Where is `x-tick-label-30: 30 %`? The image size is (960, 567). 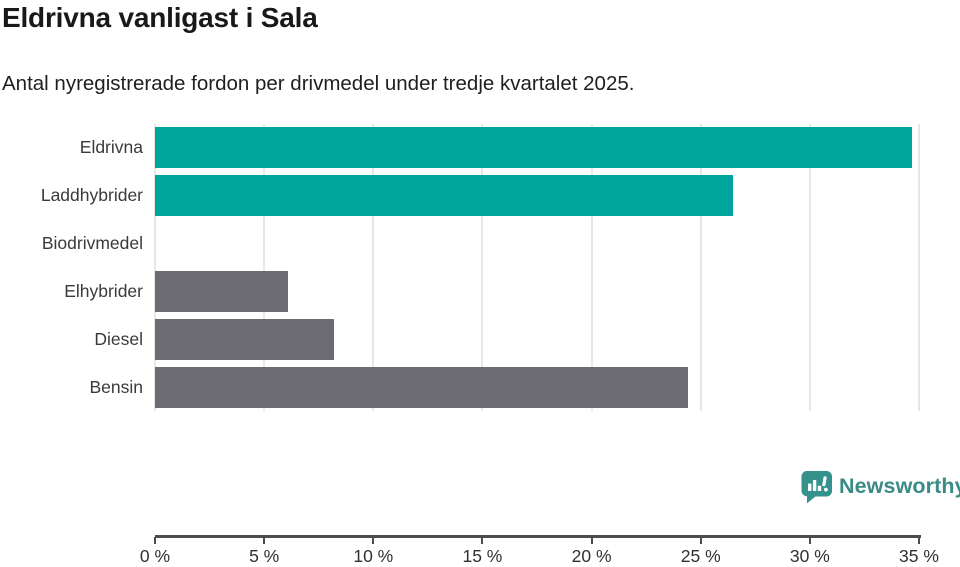
x-tick-label-30: 30 % is located at coordinates (809, 556).